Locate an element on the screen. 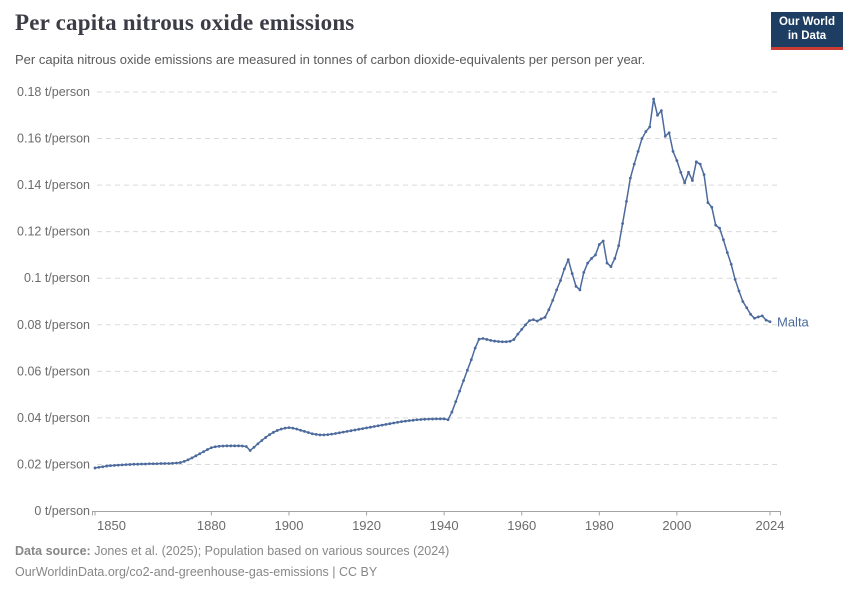 The image size is (850, 600). y-tick-label: 0.18 t/person is located at coordinates (53, 92).